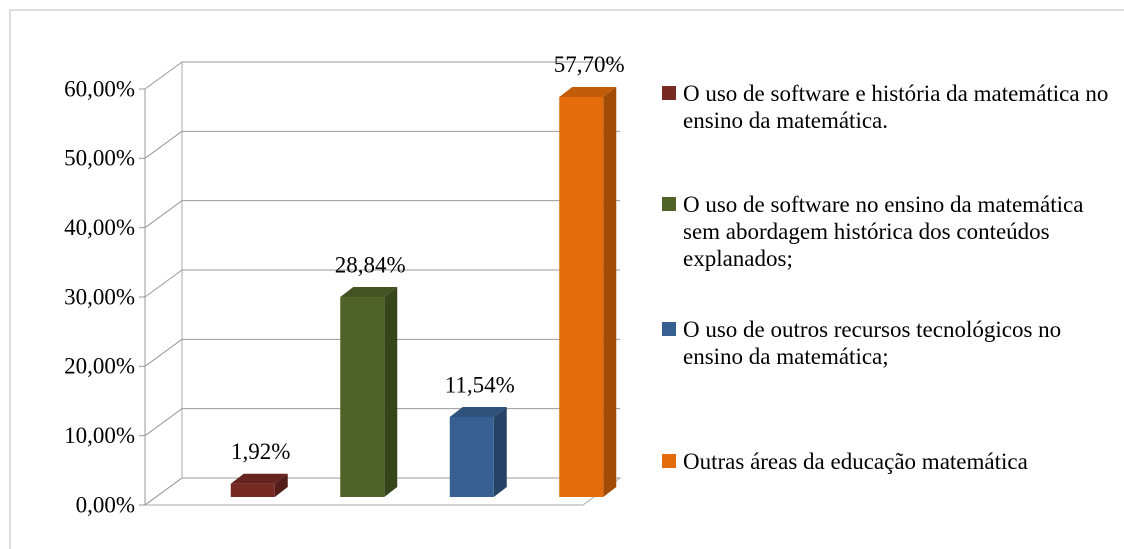 The height and width of the screenshot is (549, 1124). Describe the element at coordinates (99, 296) in the screenshot. I see `y-tick-label: 30,00%` at that location.